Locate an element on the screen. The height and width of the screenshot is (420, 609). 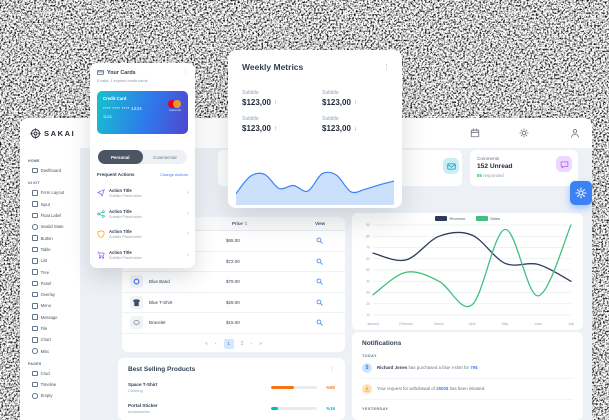
product-name: Portal Sticker is located at coordinates (143, 405).